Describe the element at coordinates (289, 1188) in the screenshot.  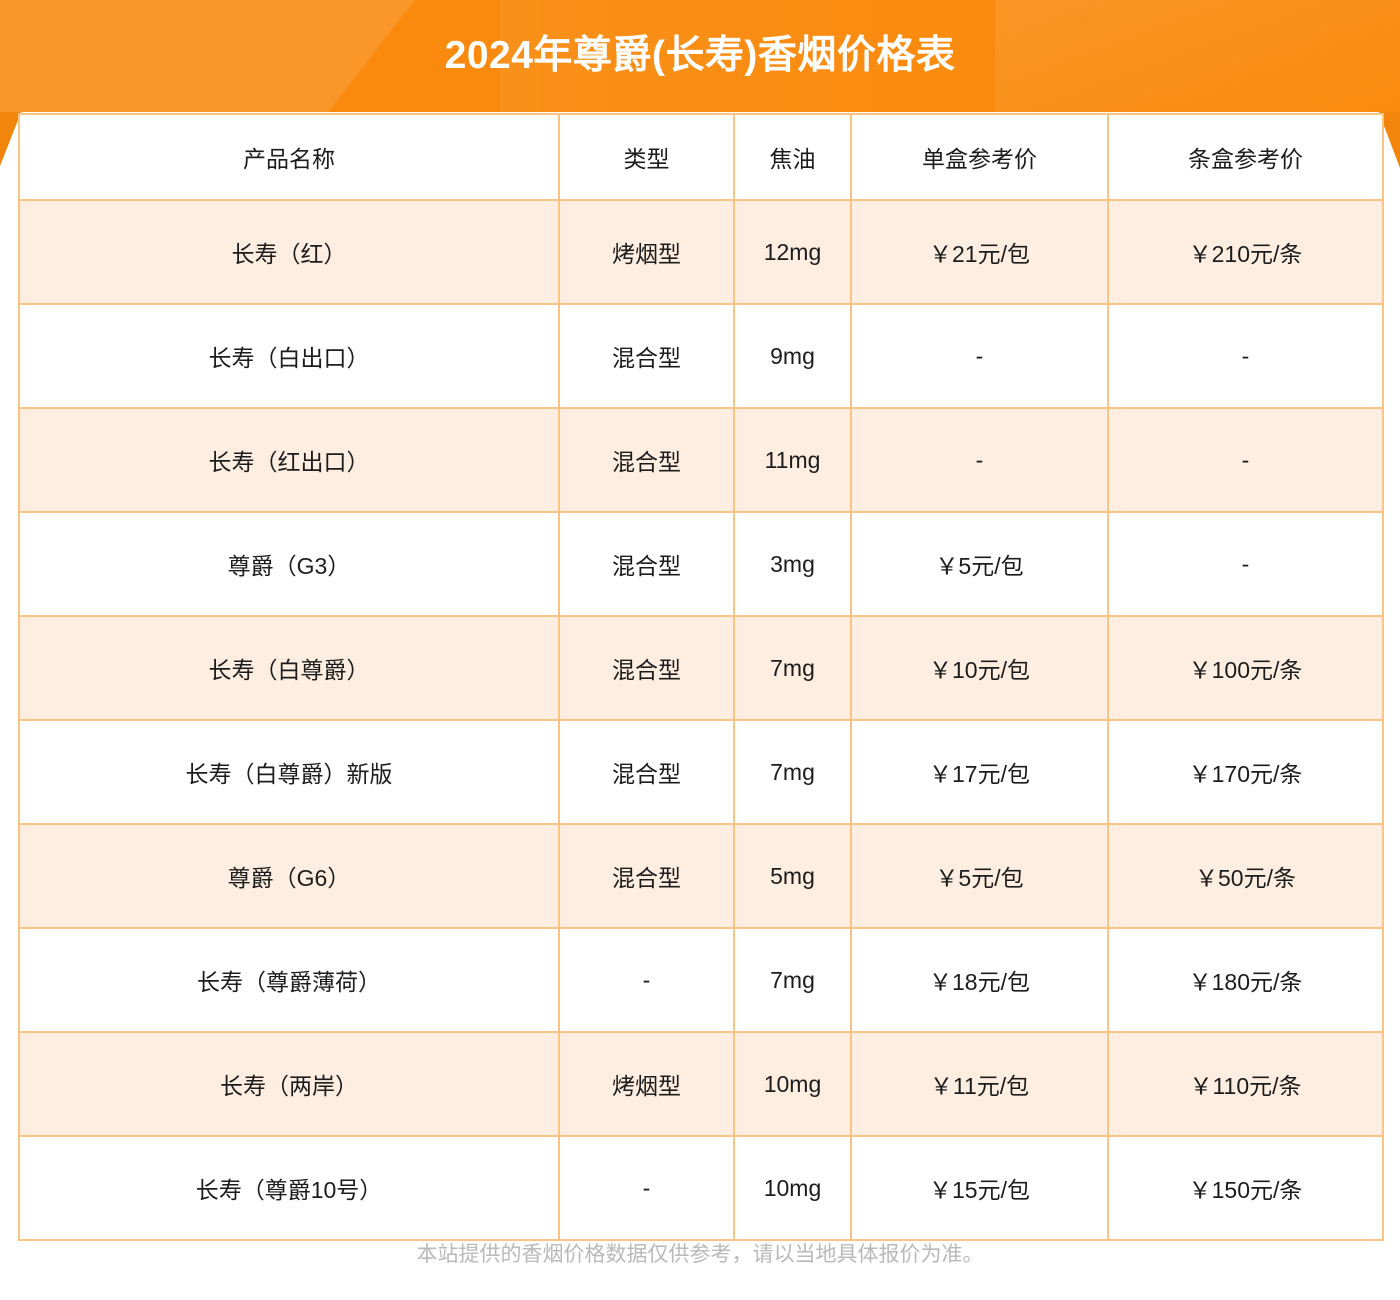
I see `cell-product-name: 长寿（尊爵10号）` at that location.